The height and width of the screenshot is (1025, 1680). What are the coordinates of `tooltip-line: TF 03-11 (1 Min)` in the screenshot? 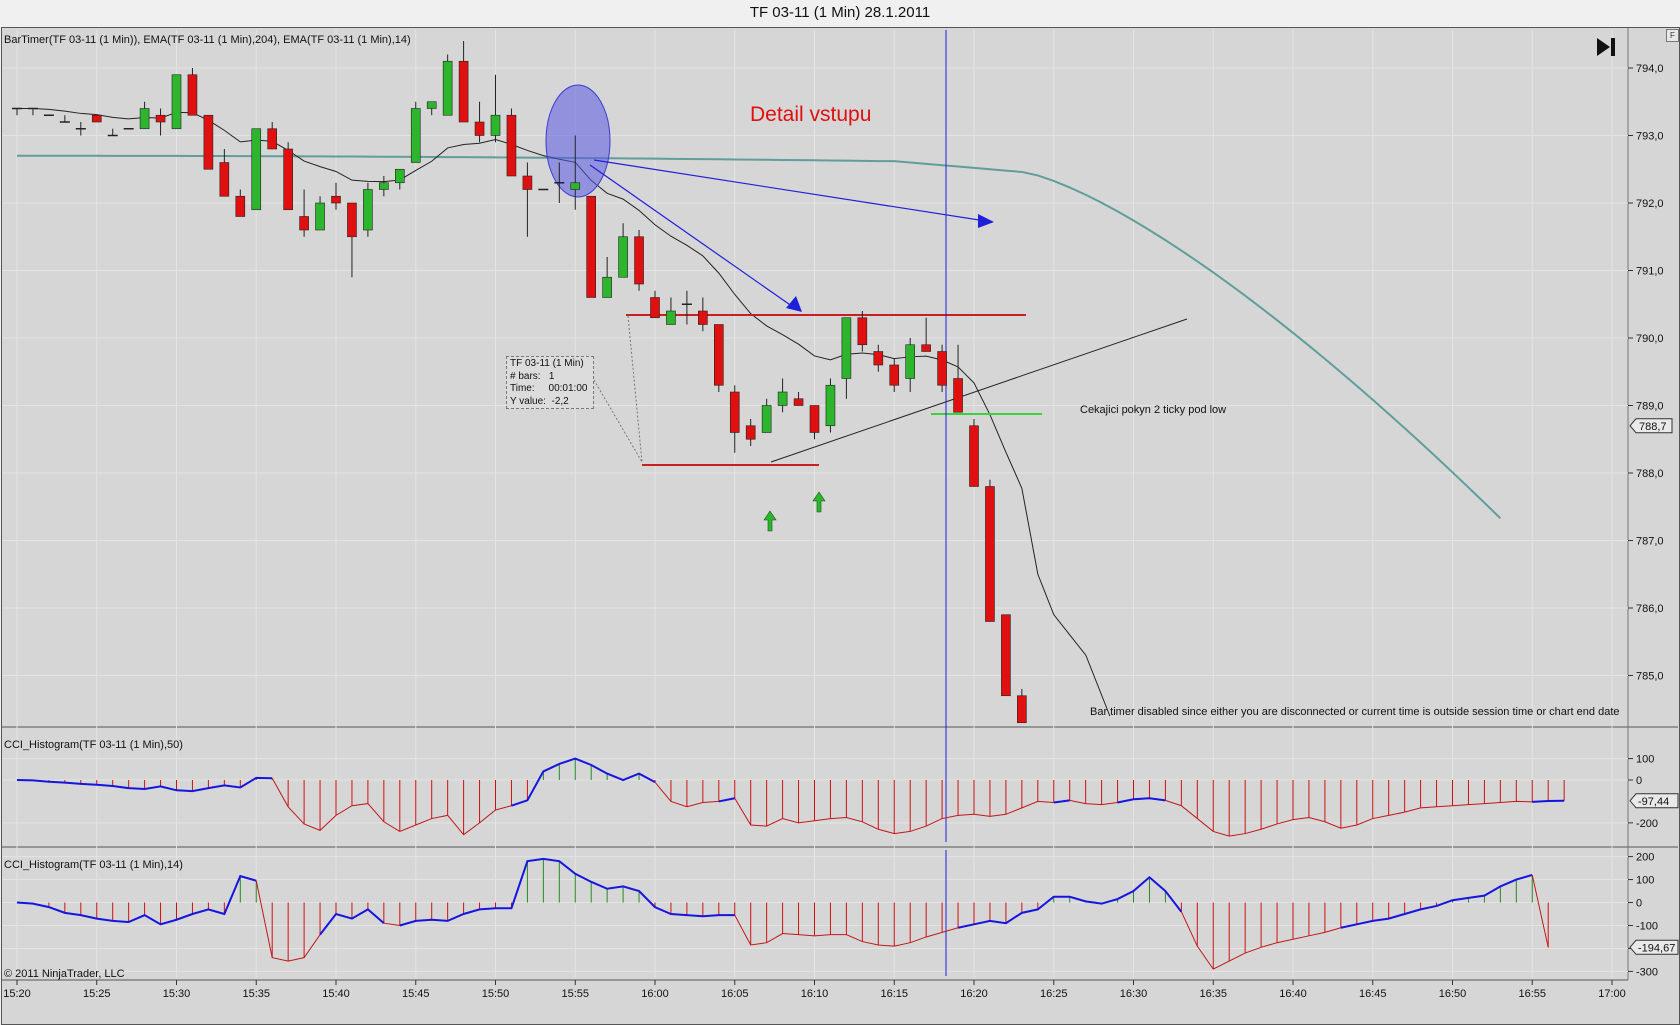 It's located at (547, 363).